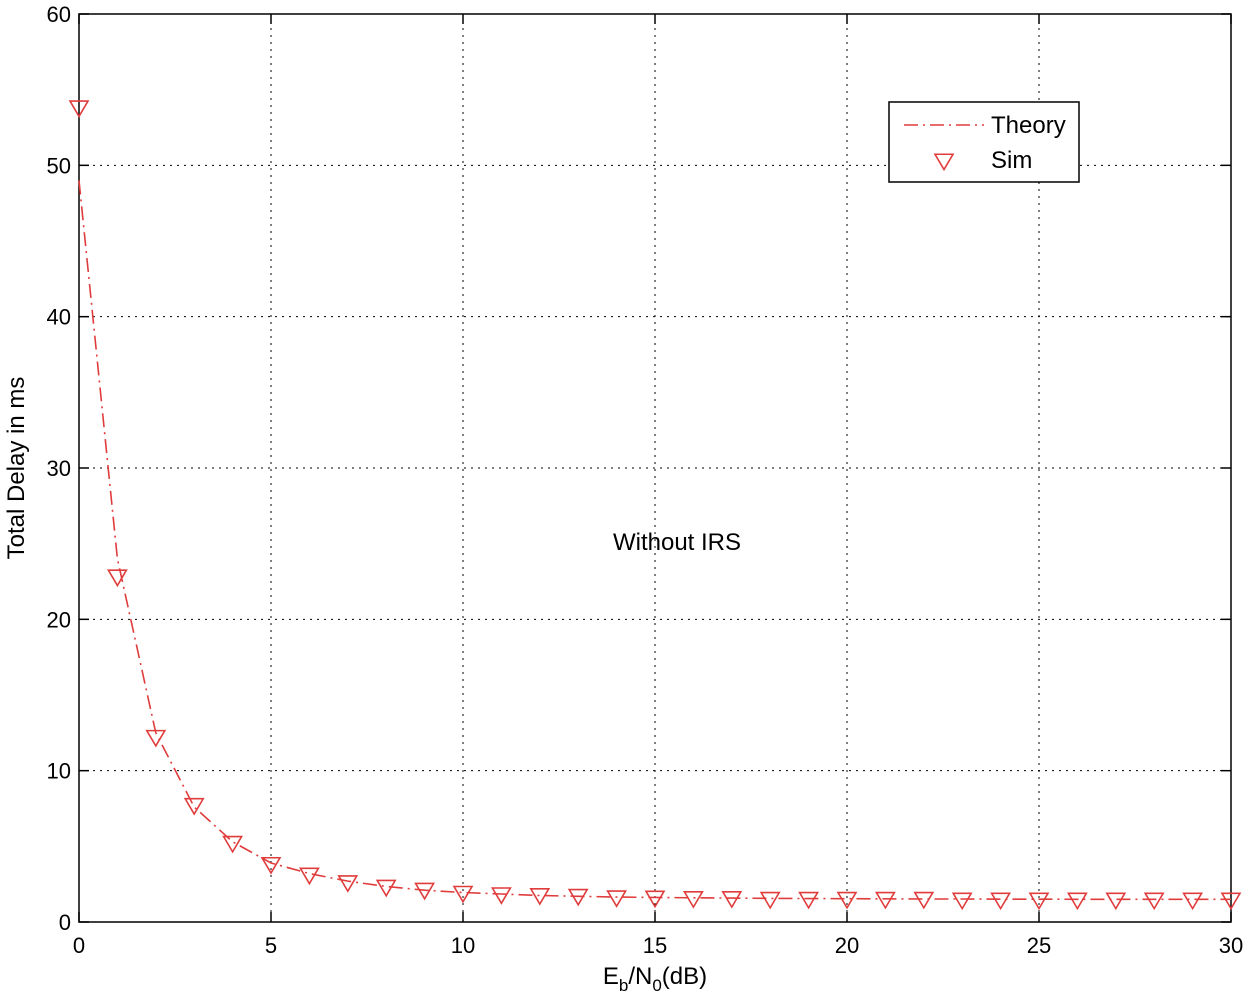 The width and height of the screenshot is (1250, 1002). What do you see at coordinates (1011, 160) in the screenshot?
I see `legend-sim-label: Sim` at bounding box center [1011, 160].